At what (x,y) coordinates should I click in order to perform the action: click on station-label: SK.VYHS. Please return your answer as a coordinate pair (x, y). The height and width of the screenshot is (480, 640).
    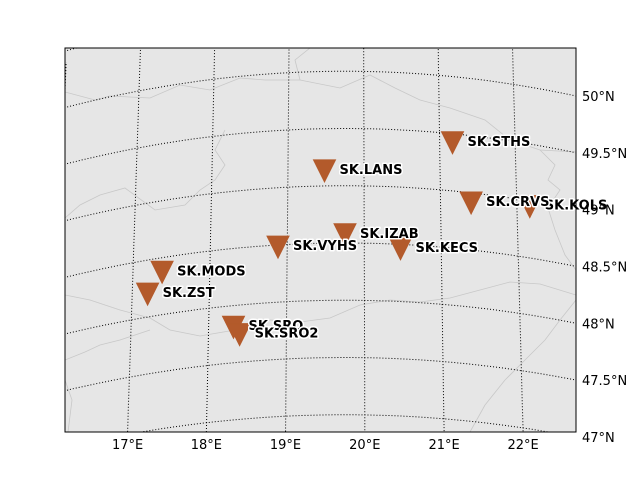
    Looking at the image, I should click on (325, 246).